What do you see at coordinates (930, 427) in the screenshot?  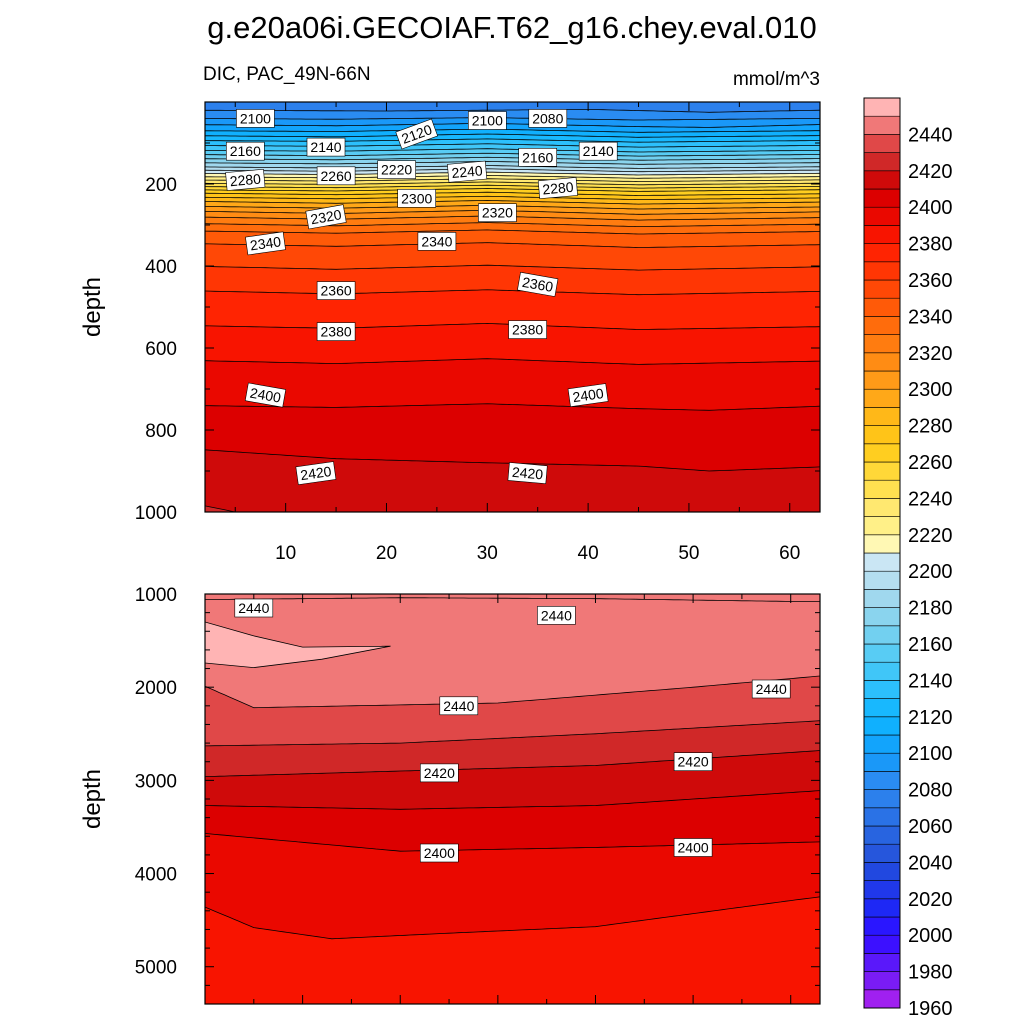 I see `colorbar-label: 2280` at bounding box center [930, 427].